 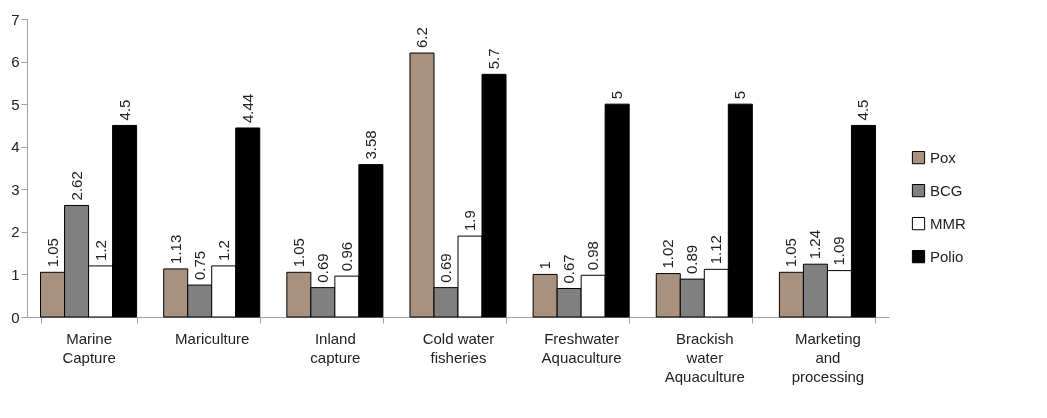 I want to click on x-tick-label: Cold water fisheries, so click(x=458, y=347).